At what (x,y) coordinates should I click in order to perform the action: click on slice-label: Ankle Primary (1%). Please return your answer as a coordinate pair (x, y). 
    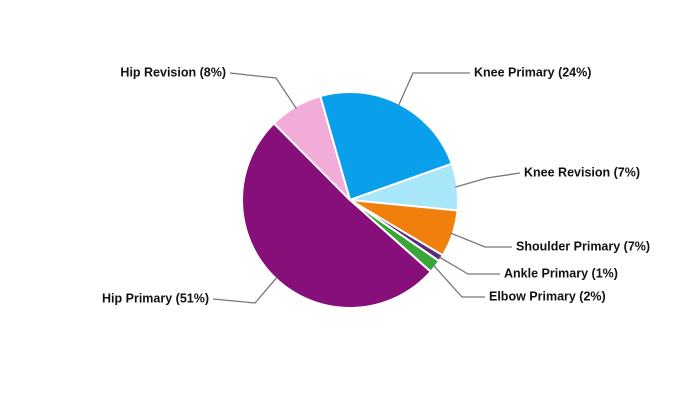
    Looking at the image, I should click on (561, 273).